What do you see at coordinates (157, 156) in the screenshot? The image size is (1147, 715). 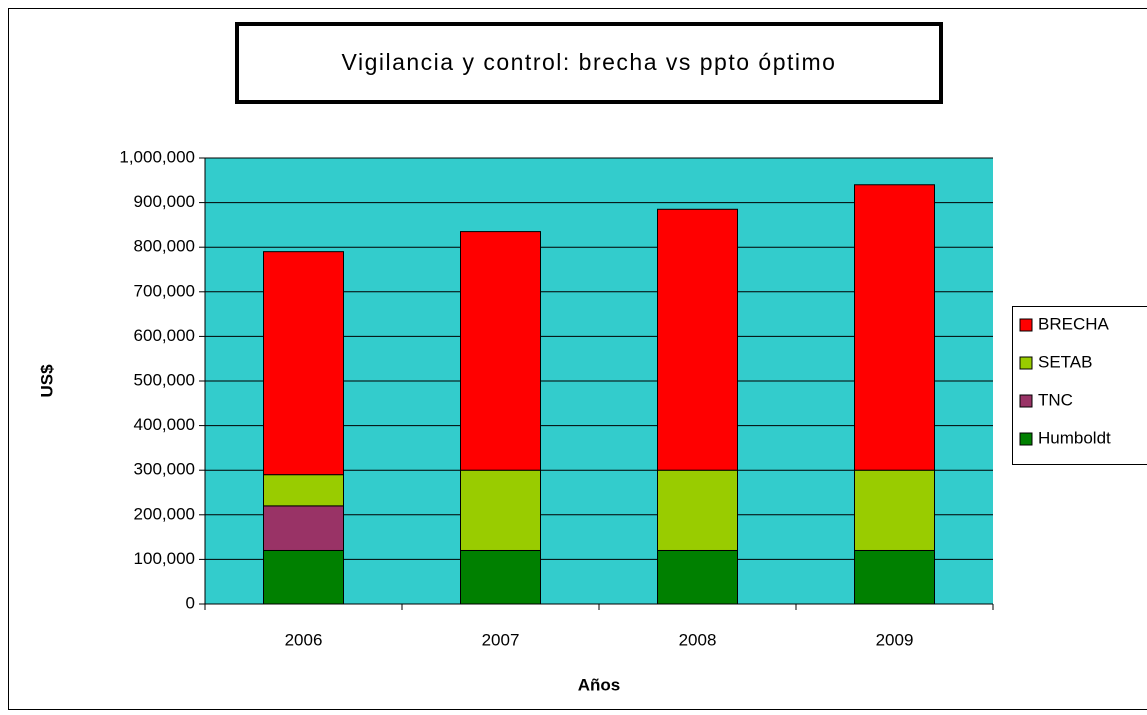 I see `y-tick-label: 1,000,000` at bounding box center [157, 156].